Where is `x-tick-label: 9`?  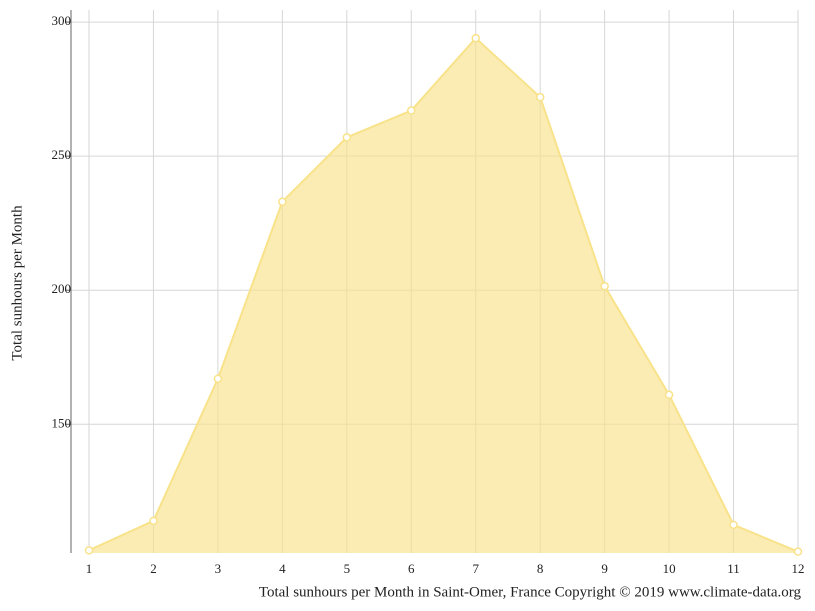 x-tick-label: 9 is located at coordinates (604, 568).